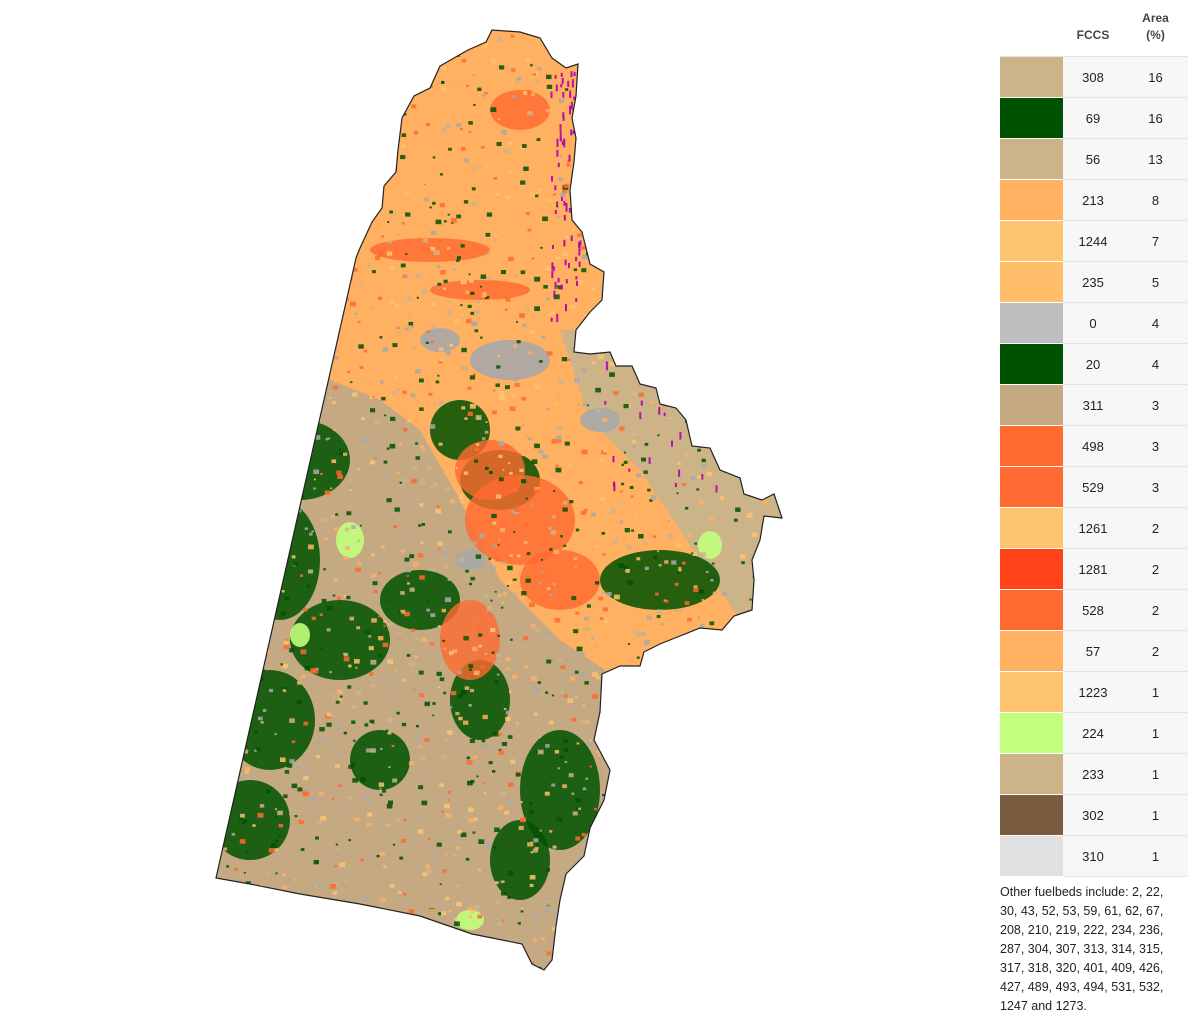 The image size is (1189, 1016). I want to click on legend-row: 233 1, so click(1094, 774).